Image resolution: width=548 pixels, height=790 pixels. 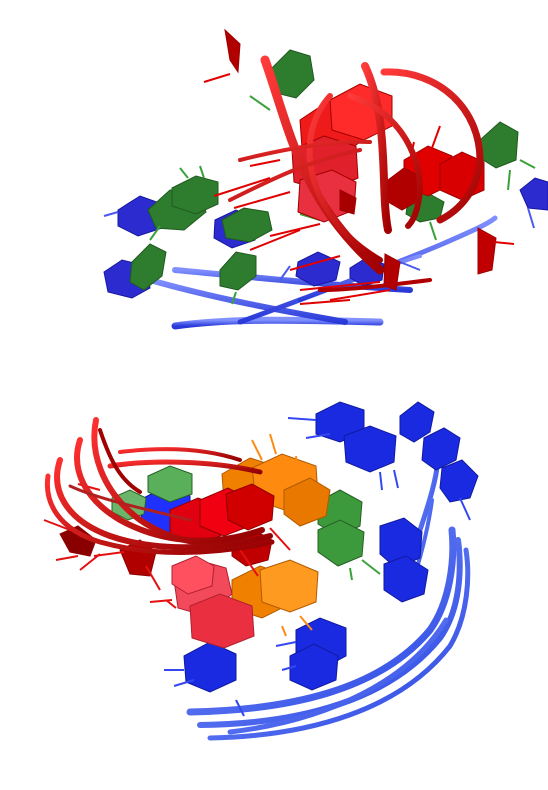 I want to click on orange-sticks, so click(x=282, y=535).